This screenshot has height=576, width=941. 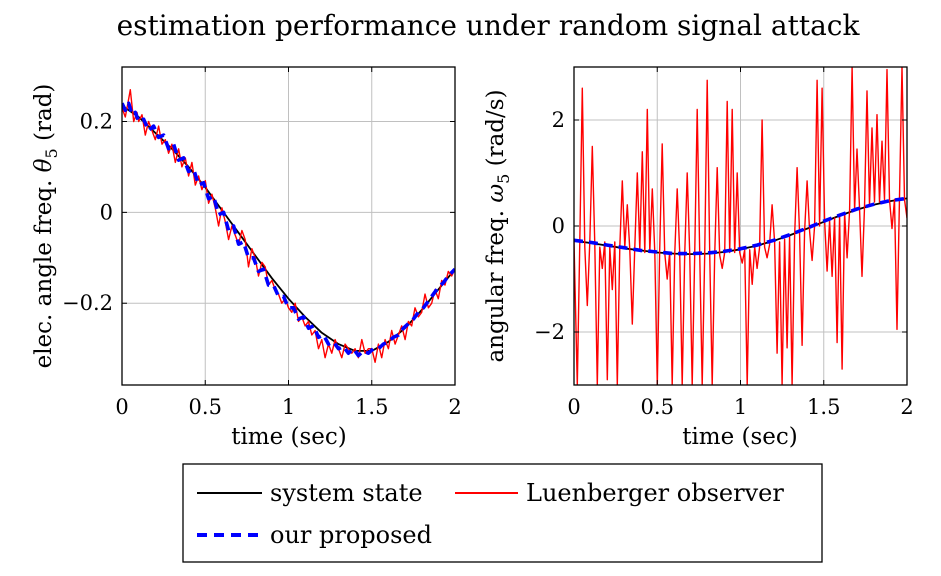 I want to click on chart-angular-ylabel: angular freq. ω5 (rad/s), so click(x=498, y=225).